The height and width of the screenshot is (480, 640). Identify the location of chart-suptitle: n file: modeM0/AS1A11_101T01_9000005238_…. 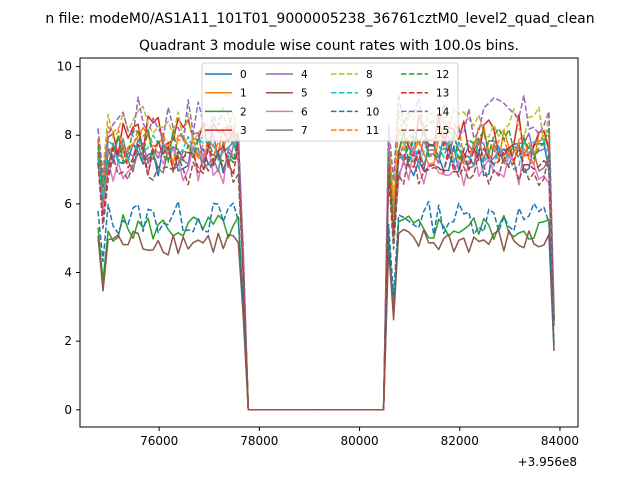
(319, 19).